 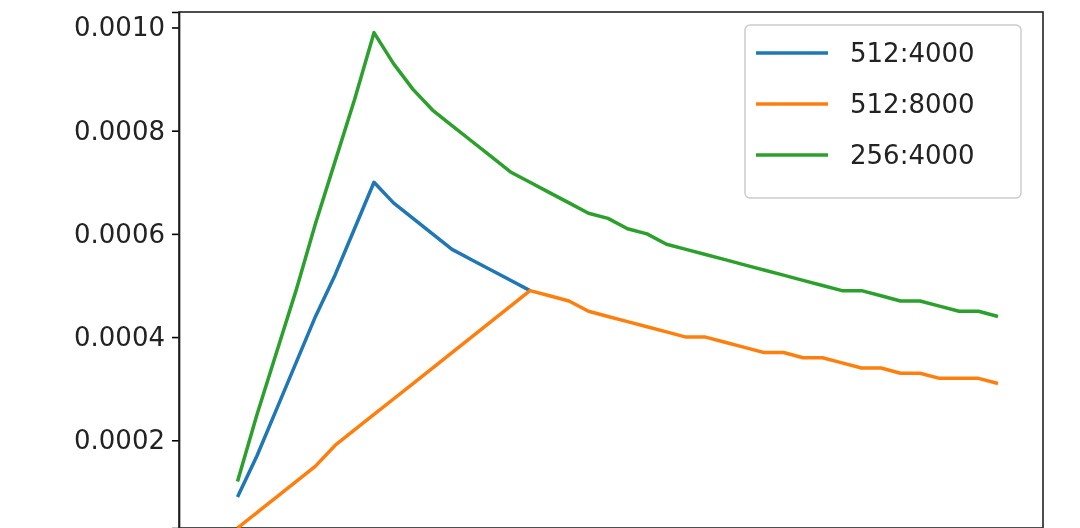 I want to click on legend-label: 256:4000, so click(x=912, y=155).